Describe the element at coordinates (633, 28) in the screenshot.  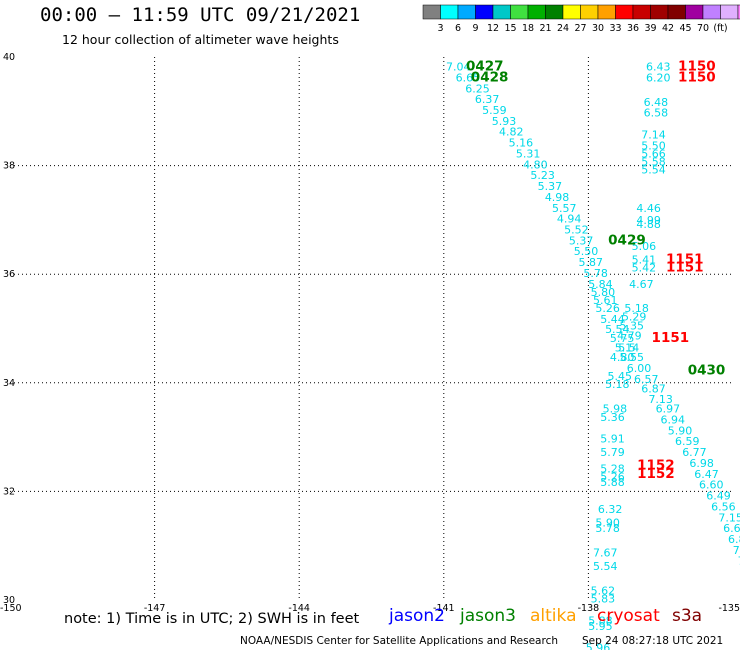
I see `colorbar-label: 36` at that location.